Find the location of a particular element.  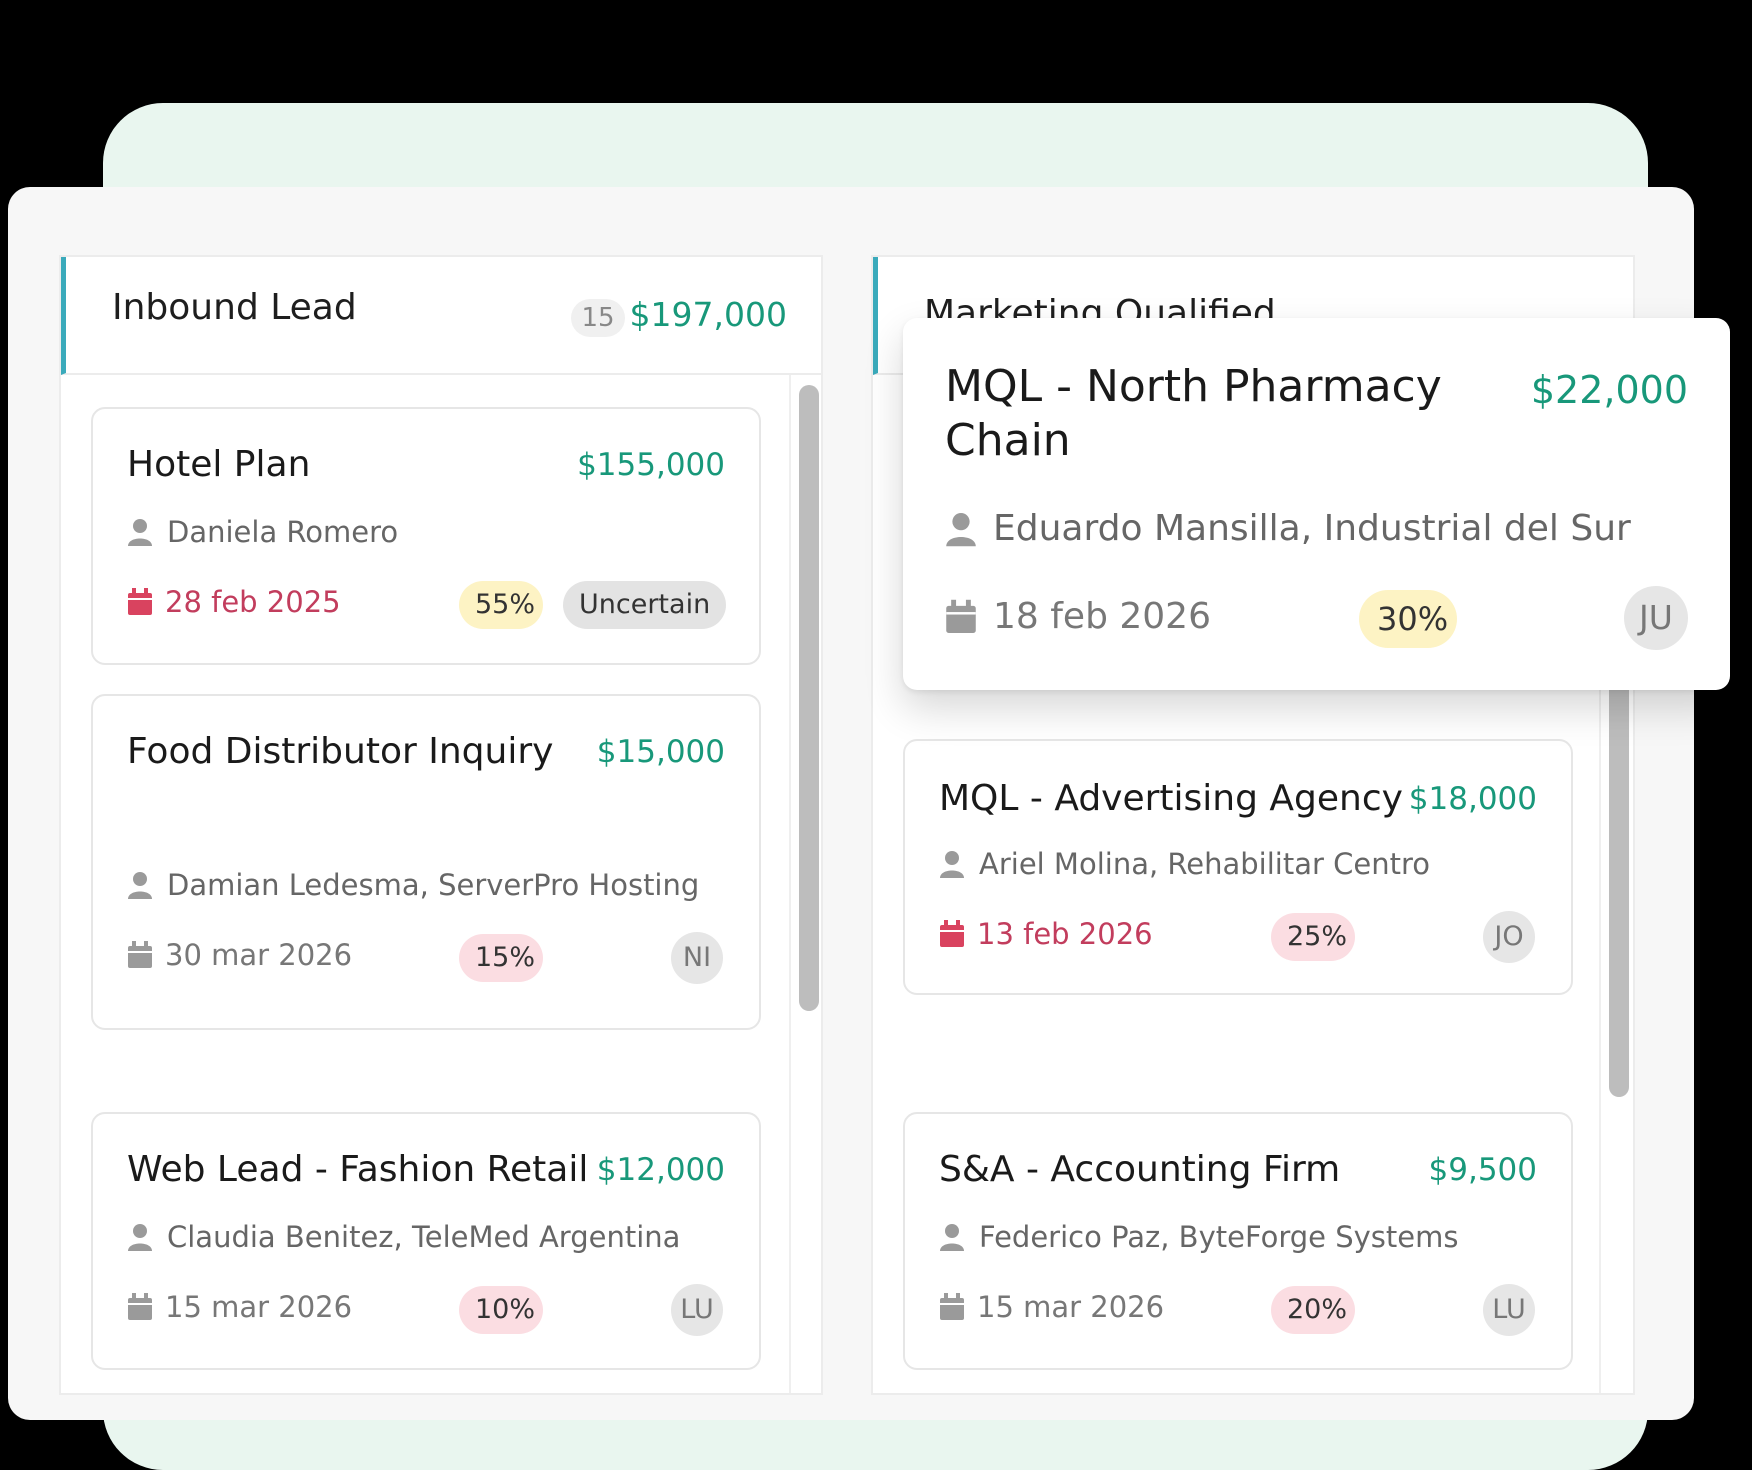

probability-badge: 55% is located at coordinates (501, 605).